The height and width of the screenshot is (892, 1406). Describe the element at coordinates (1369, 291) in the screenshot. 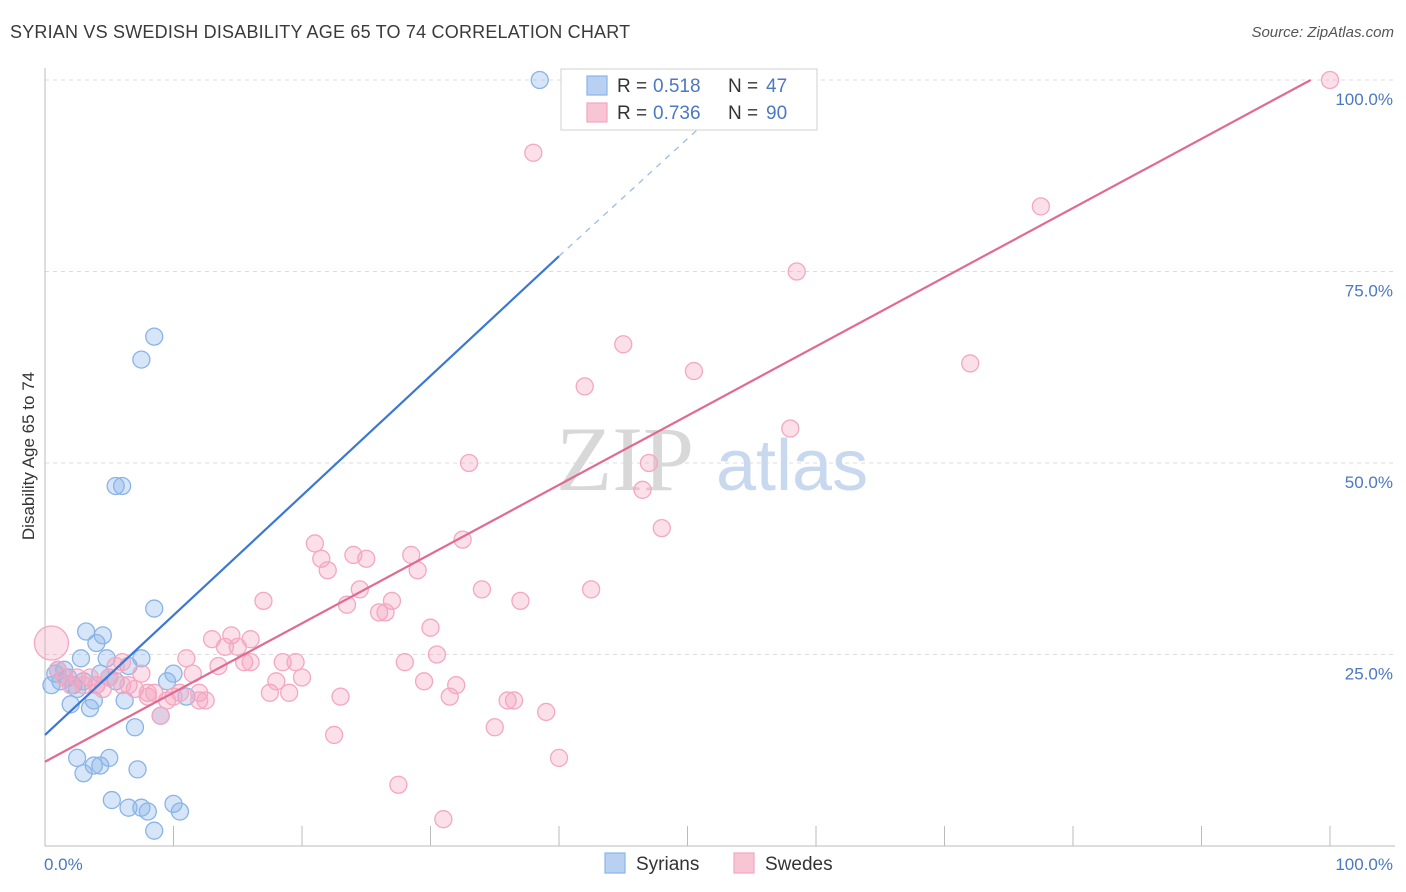

I see `y-tick-label-2: 75.0%` at that location.